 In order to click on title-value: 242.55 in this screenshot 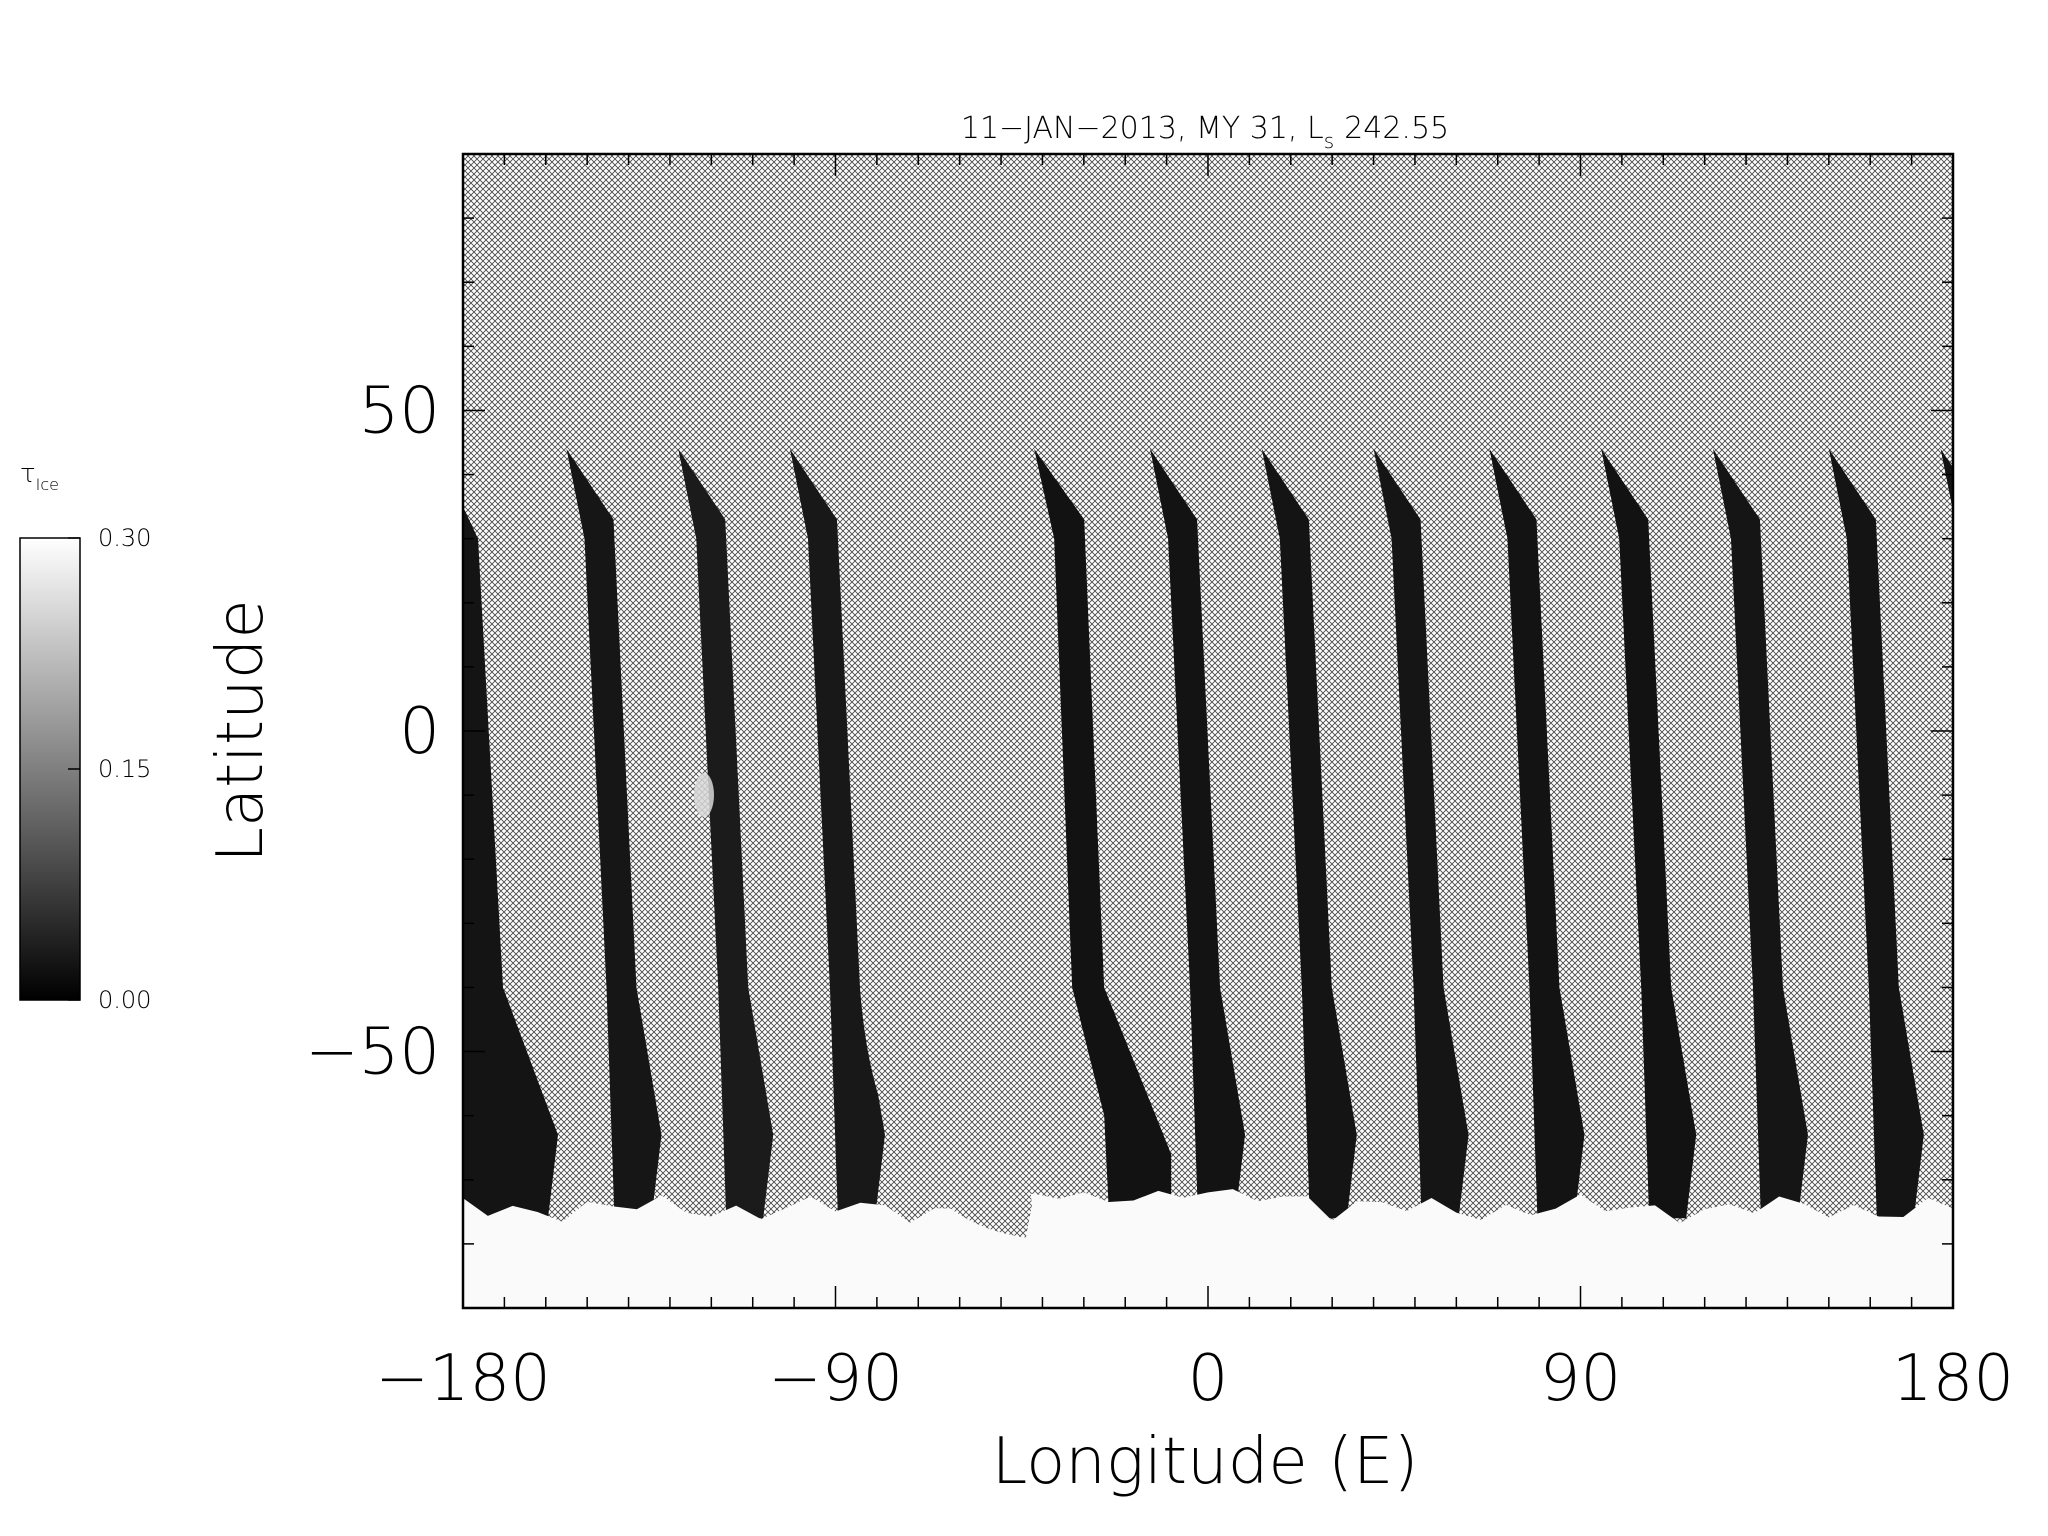, I will do `click(1396, 128)`.